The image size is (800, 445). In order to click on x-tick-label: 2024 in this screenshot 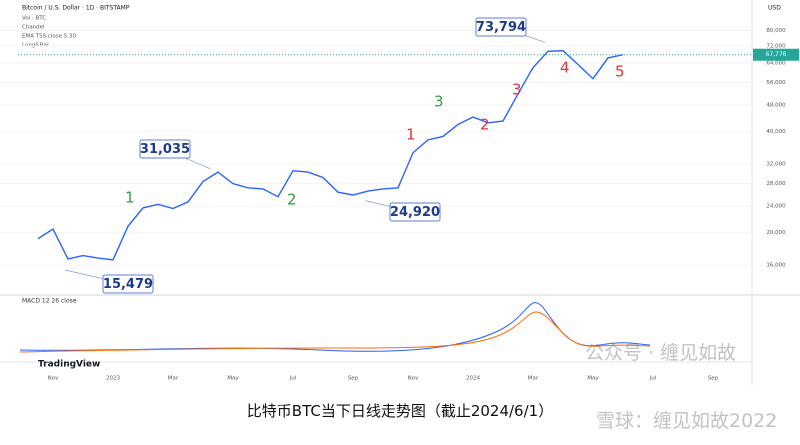, I will do `click(473, 379)`.